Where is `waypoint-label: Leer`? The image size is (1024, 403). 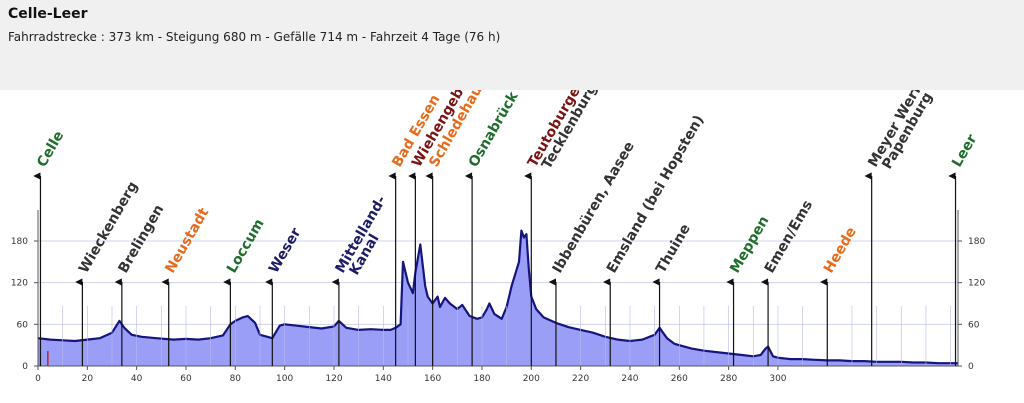 waypoint-label: Leer is located at coordinates (964, 151).